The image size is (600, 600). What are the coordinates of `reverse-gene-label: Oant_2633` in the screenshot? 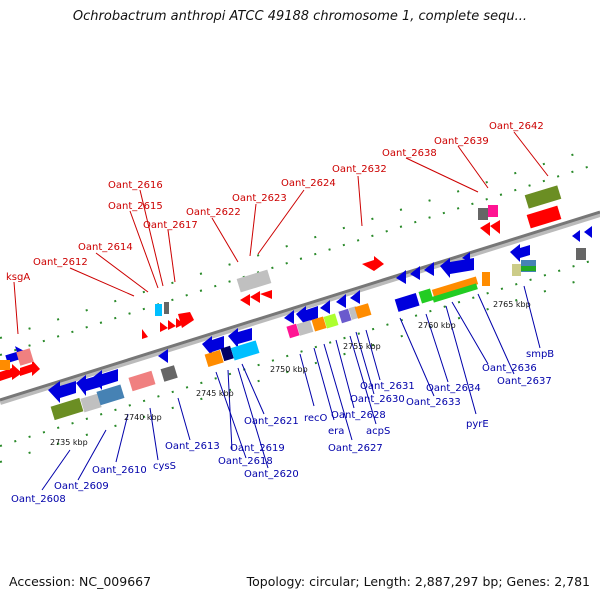 It's located at (433, 402).